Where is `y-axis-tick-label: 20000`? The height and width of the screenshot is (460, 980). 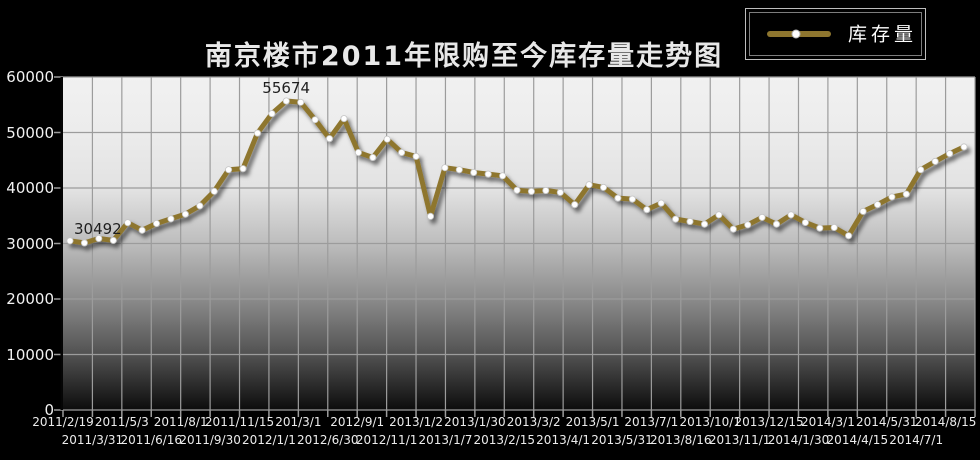
y-axis-tick-label: 20000 is located at coordinates (30, 299).